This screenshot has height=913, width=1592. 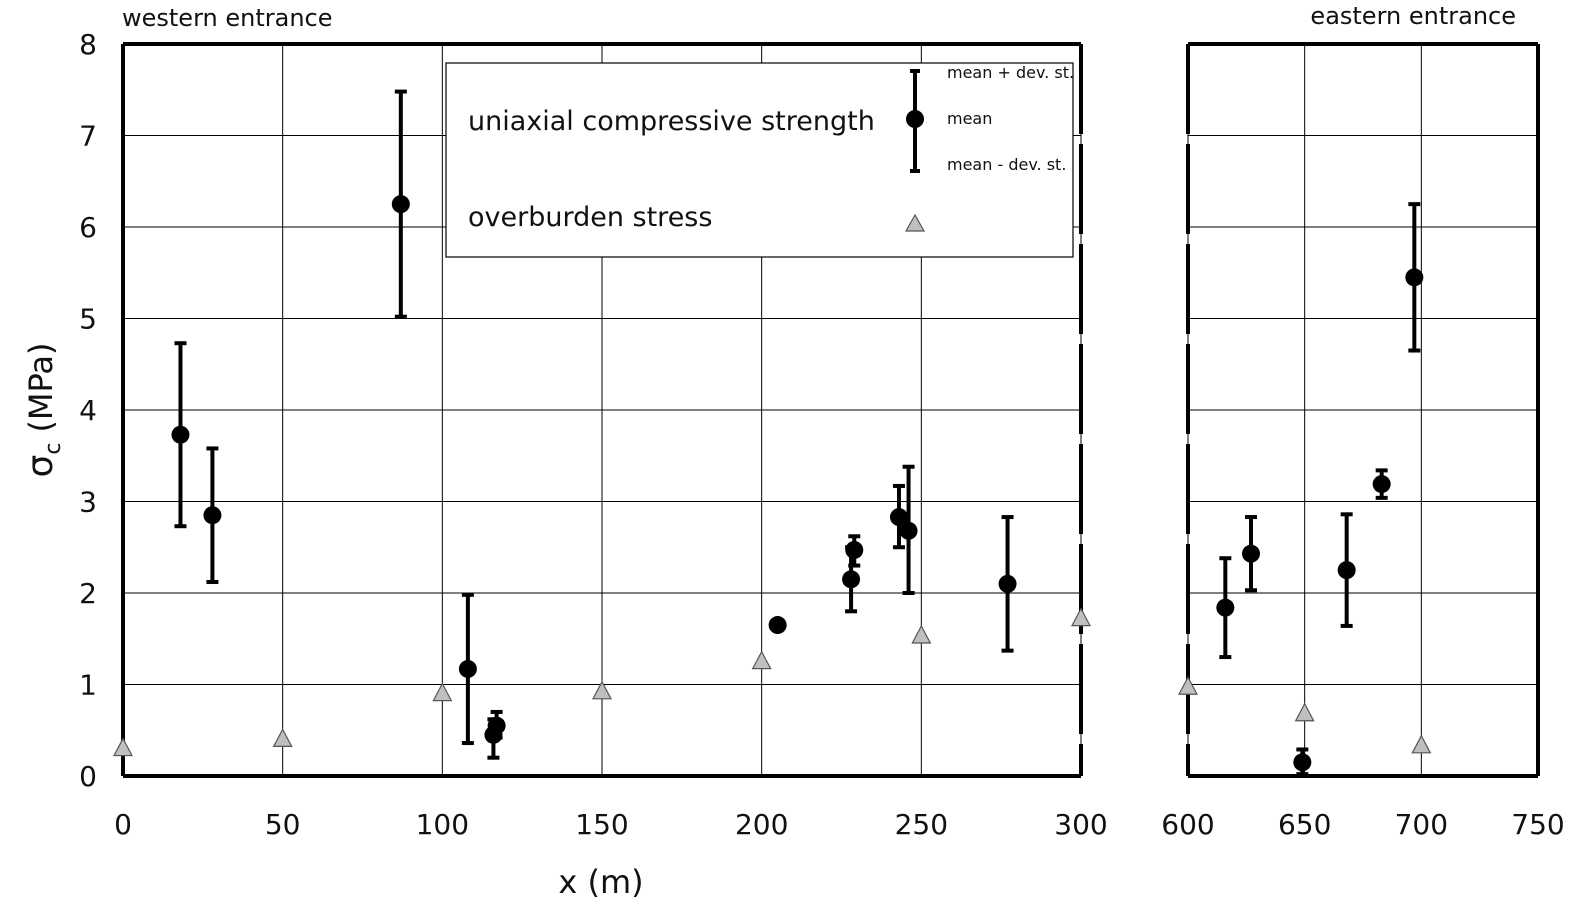 What do you see at coordinates (88, 410) in the screenshot?
I see `y-tick-label: 4` at bounding box center [88, 410].